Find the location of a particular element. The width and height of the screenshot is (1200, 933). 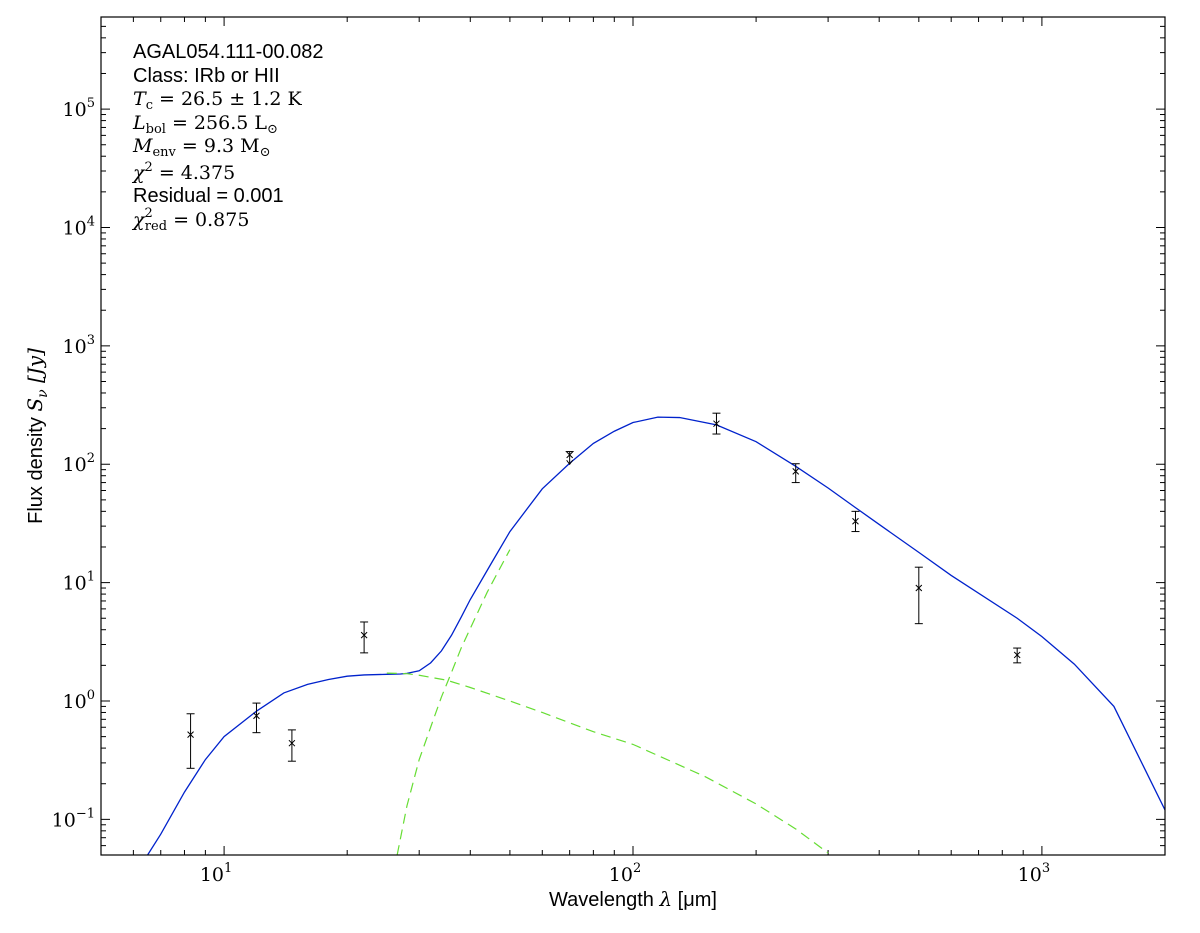

y-tick-label: 10² is located at coordinates (79, 463).